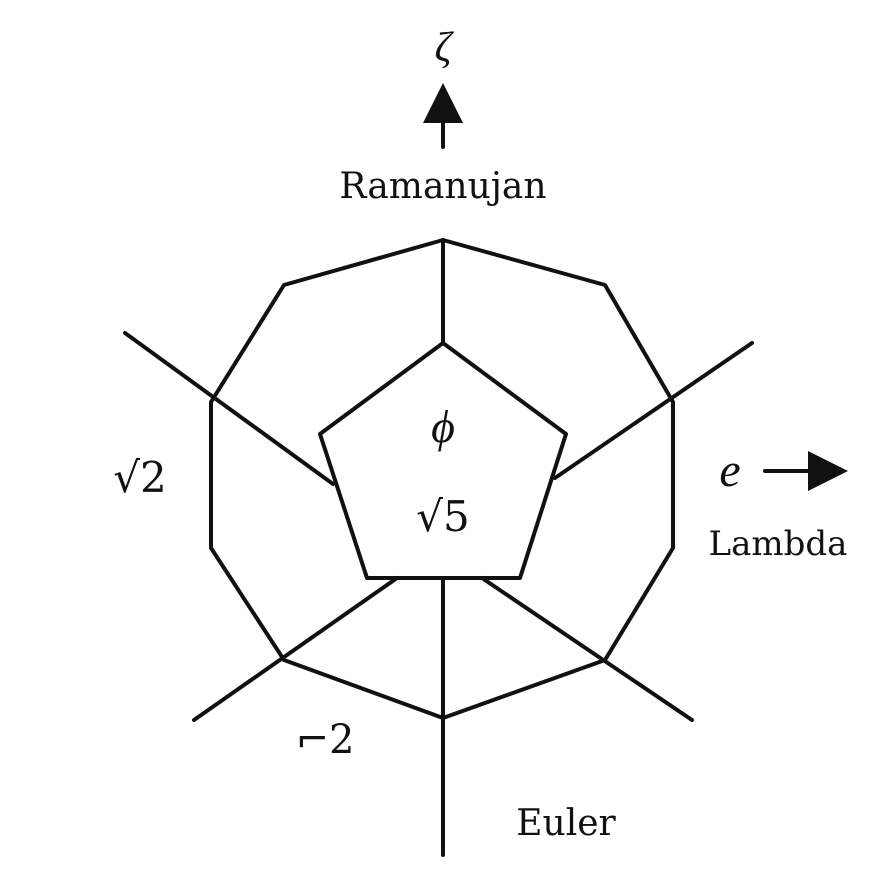 The height and width of the screenshot is (886, 886). What do you see at coordinates (566, 823) in the screenshot?
I see `bottom-name-label: Euler` at bounding box center [566, 823].